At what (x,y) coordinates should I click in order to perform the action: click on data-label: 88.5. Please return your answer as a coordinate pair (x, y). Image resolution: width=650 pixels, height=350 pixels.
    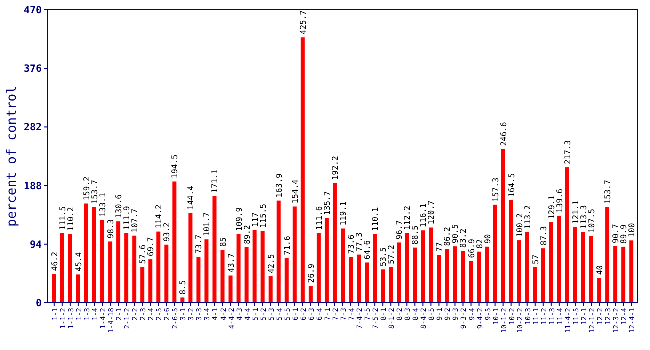
    Looking at the image, I should click on (415, 235).